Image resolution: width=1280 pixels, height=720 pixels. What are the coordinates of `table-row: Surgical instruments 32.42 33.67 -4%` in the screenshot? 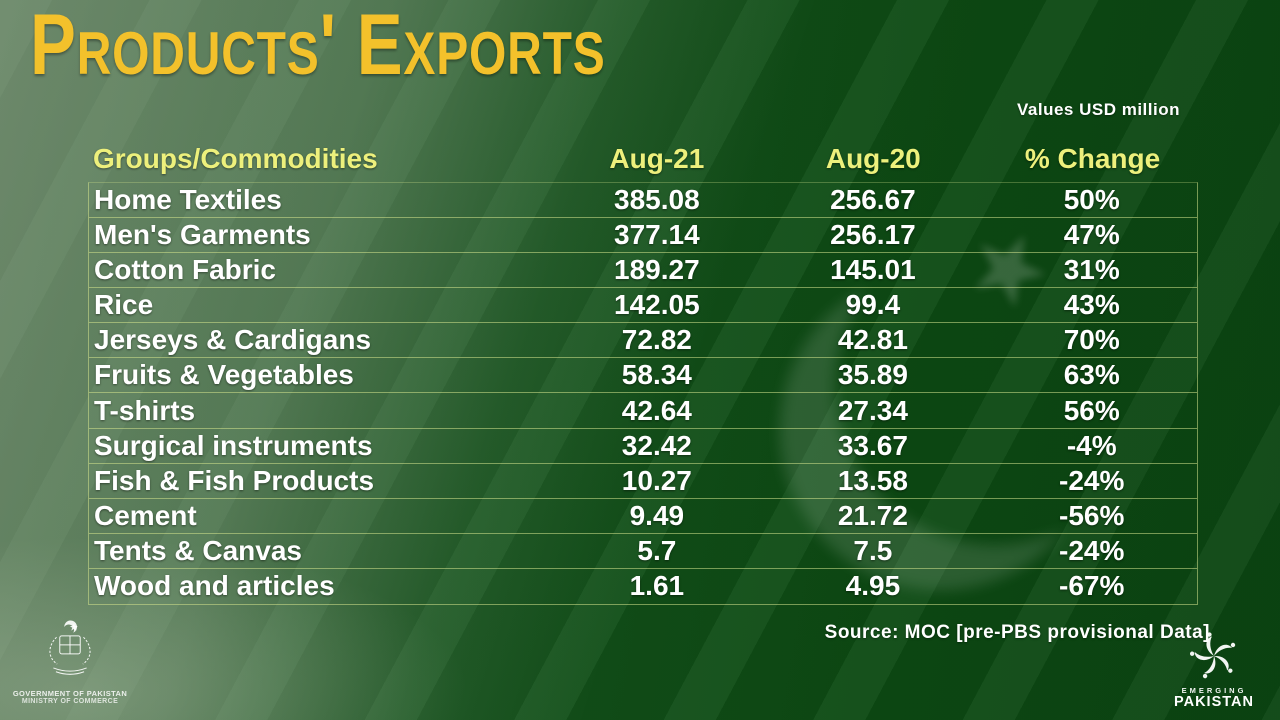 It's located at (643, 446).